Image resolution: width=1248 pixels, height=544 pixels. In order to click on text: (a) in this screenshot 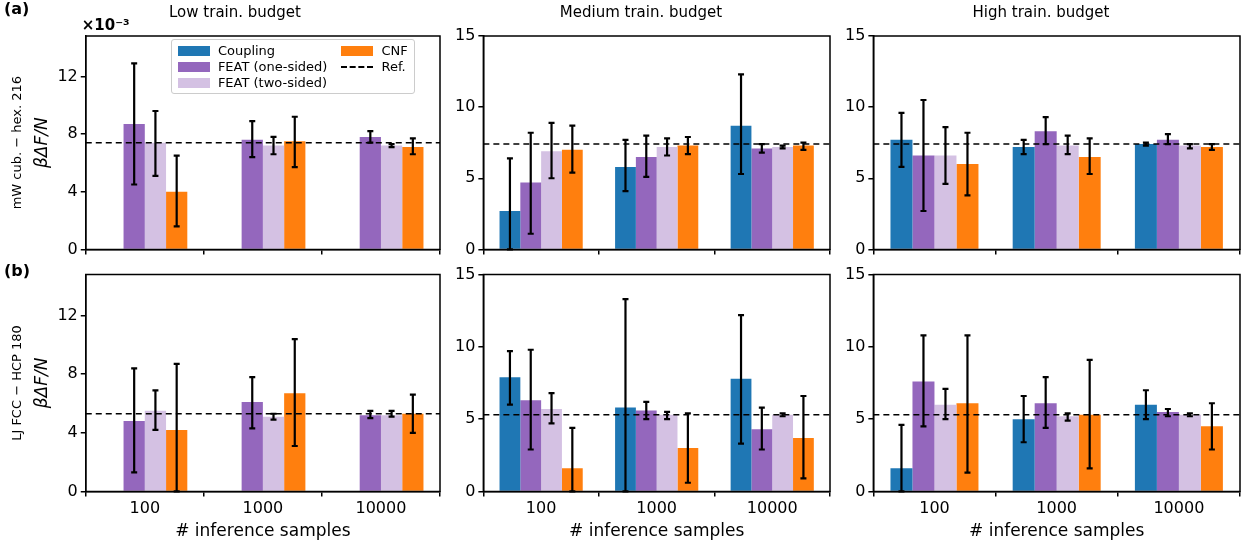, I will do `click(17, 9)`.